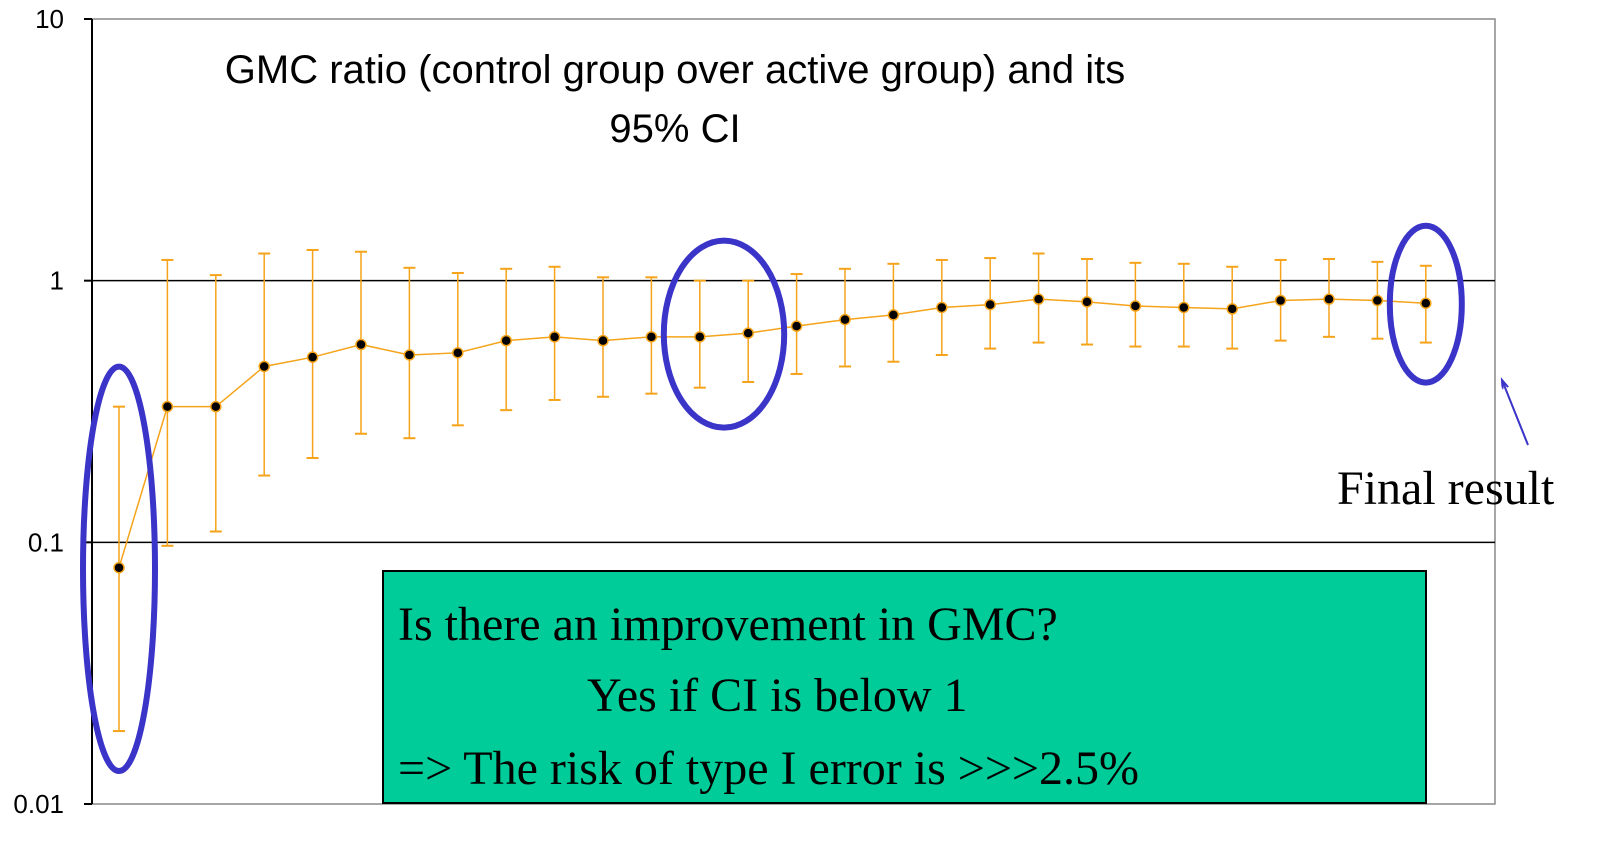 Image resolution: width=1612 pixels, height=856 pixels. I want to click on final-result-arrow, so click(1515, 413).